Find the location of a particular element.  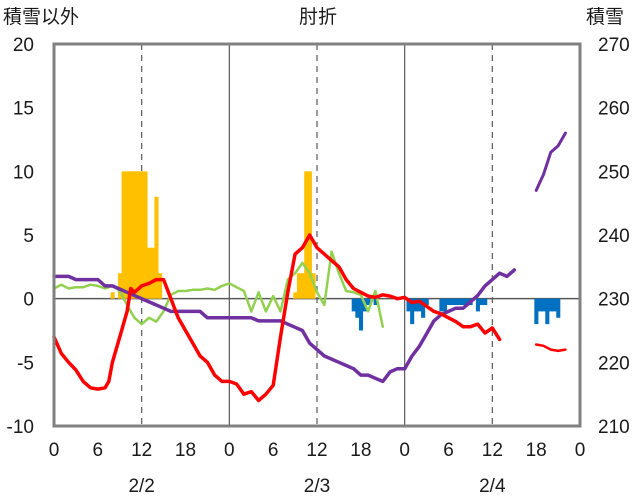

day-label: 2/2 is located at coordinates (141, 486).